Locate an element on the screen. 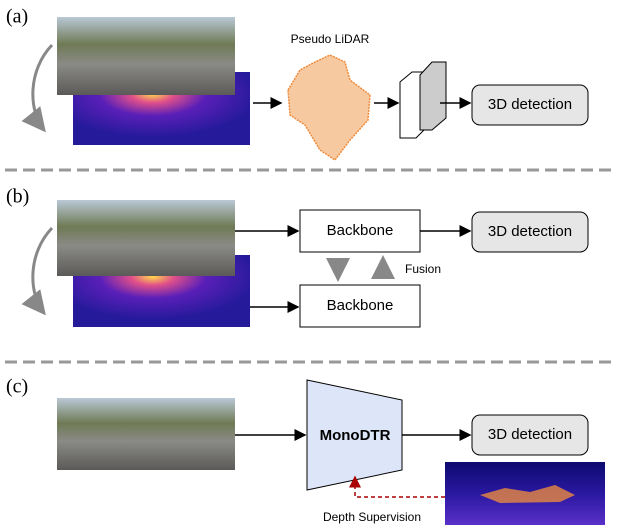 The width and height of the screenshot is (618, 527). panel-label: (c) is located at coordinates (17, 387).